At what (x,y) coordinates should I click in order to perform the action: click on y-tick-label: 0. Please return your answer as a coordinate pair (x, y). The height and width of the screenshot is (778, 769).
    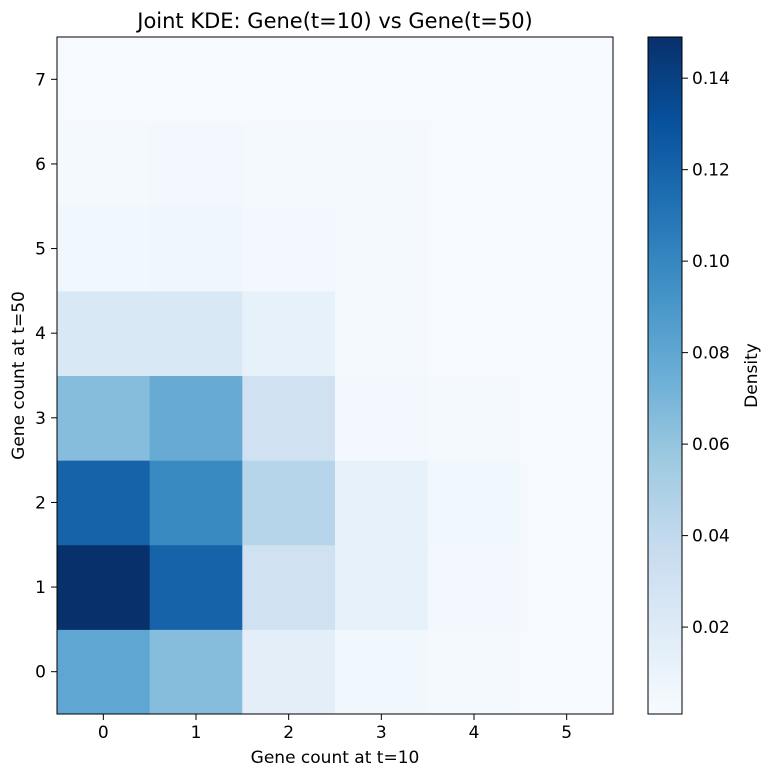
    Looking at the image, I should click on (40, 673).